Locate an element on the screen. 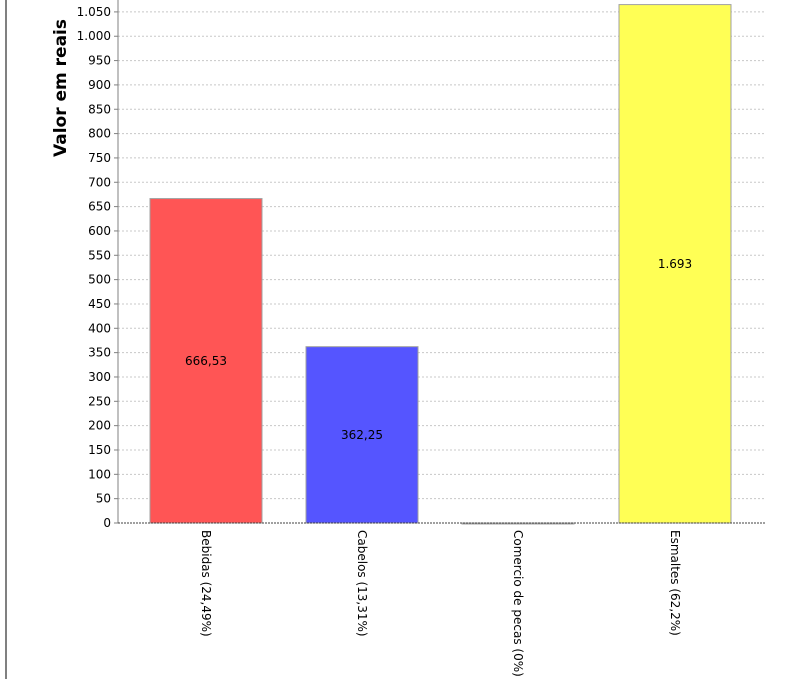 Image resolution: width=797 pixels, height=679 pixels. y-tick-label: 650 is located at coordinates (99, 207).